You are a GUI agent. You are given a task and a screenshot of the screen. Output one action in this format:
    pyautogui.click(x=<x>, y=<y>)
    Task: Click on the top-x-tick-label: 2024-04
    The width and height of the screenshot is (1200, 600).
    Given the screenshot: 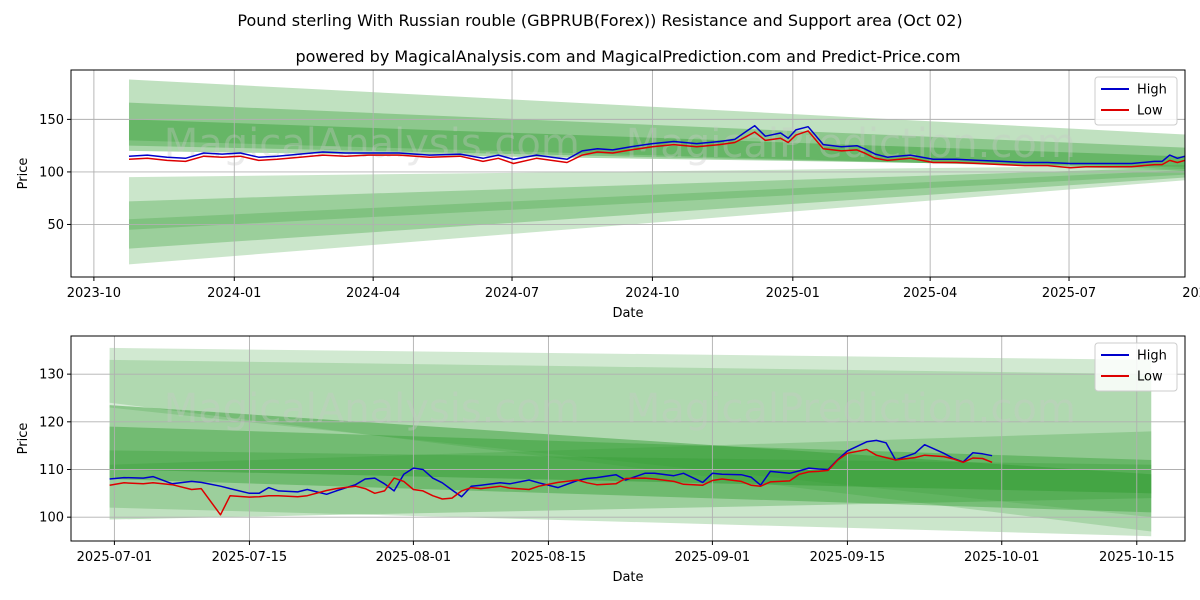 What is the action you would take?
    pyautogui.click(x=373, y=293)
    